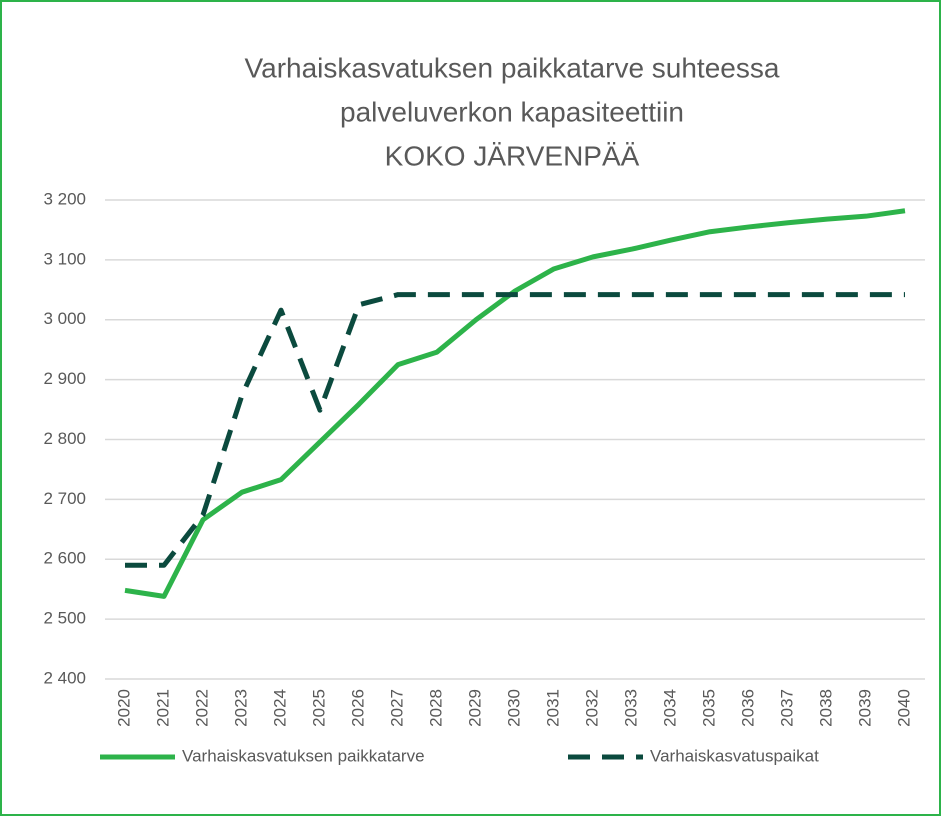 The width and height of the screenshot is (941, 816). What do you see at coordinates (64, 618) in the screenshot?
I see `y-tick-label: 2 500` at bounding box center [64, 618].